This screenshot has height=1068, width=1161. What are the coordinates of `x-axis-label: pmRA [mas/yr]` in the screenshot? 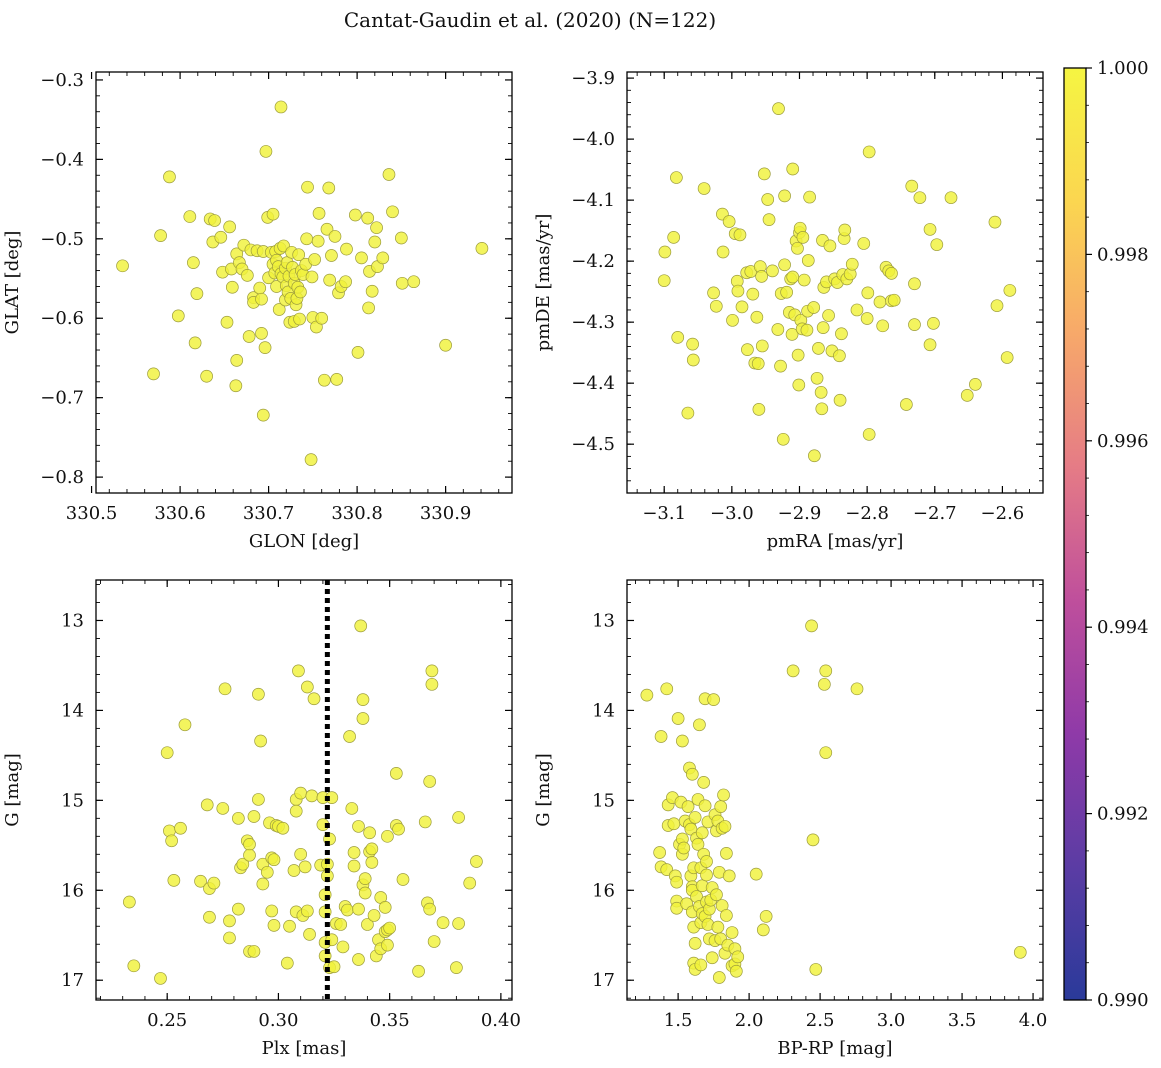 It's located at (835, 541).